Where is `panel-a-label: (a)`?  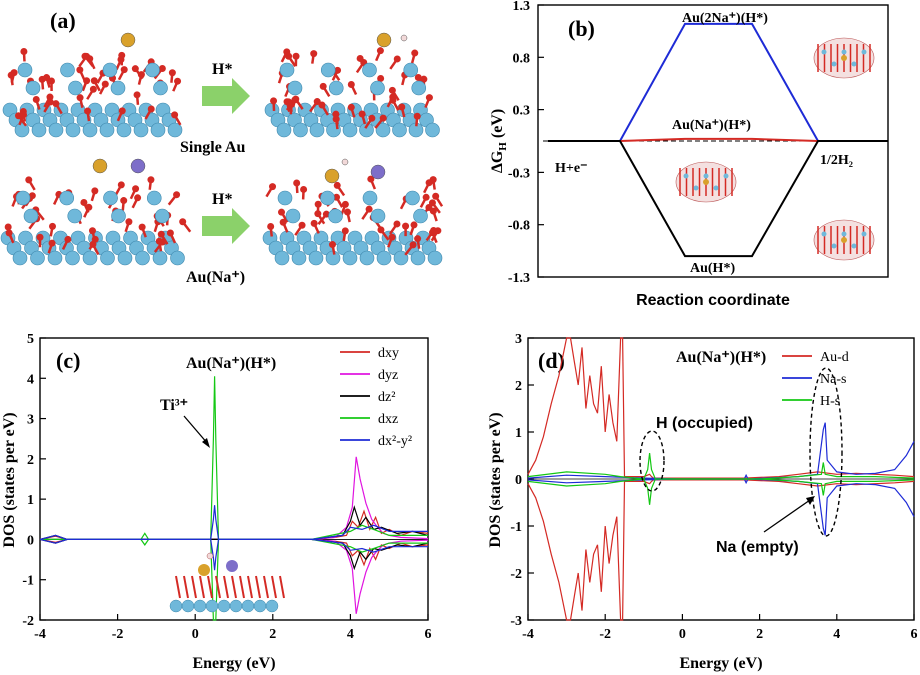
panel-a-label: (a) is located at coordinates (63, 20).